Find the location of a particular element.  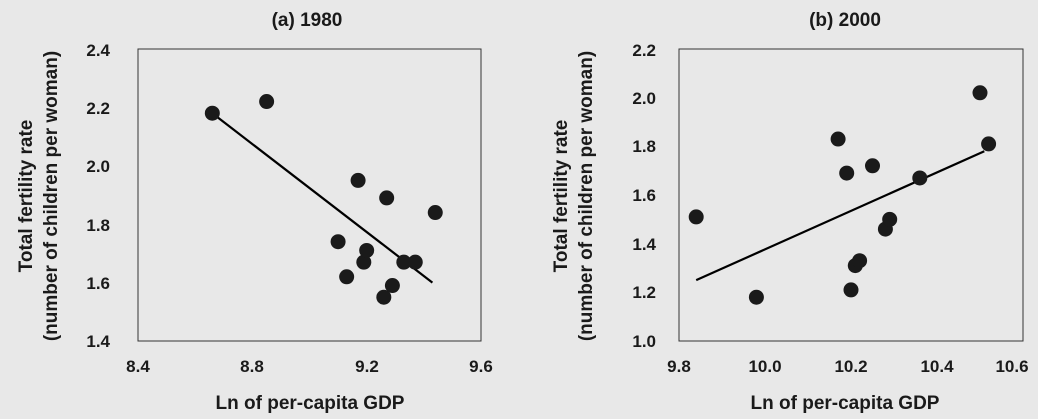

y-tick-labels: 1.0 1.2 1.4 1.6 1.8 2.0 2.2 is located at coordinates (644, 196).